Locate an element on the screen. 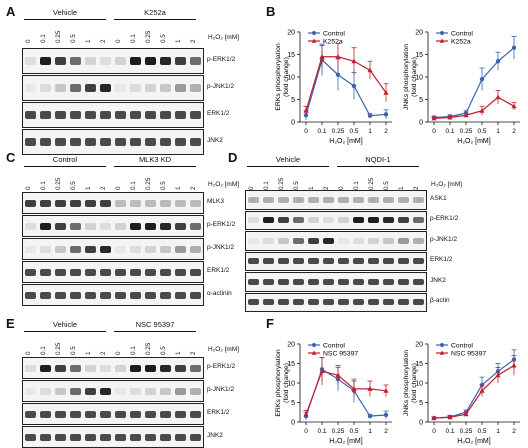 This screenshot has height=448, width=528. x-tick-label: 0.5 is located at coordinates (353, 131).